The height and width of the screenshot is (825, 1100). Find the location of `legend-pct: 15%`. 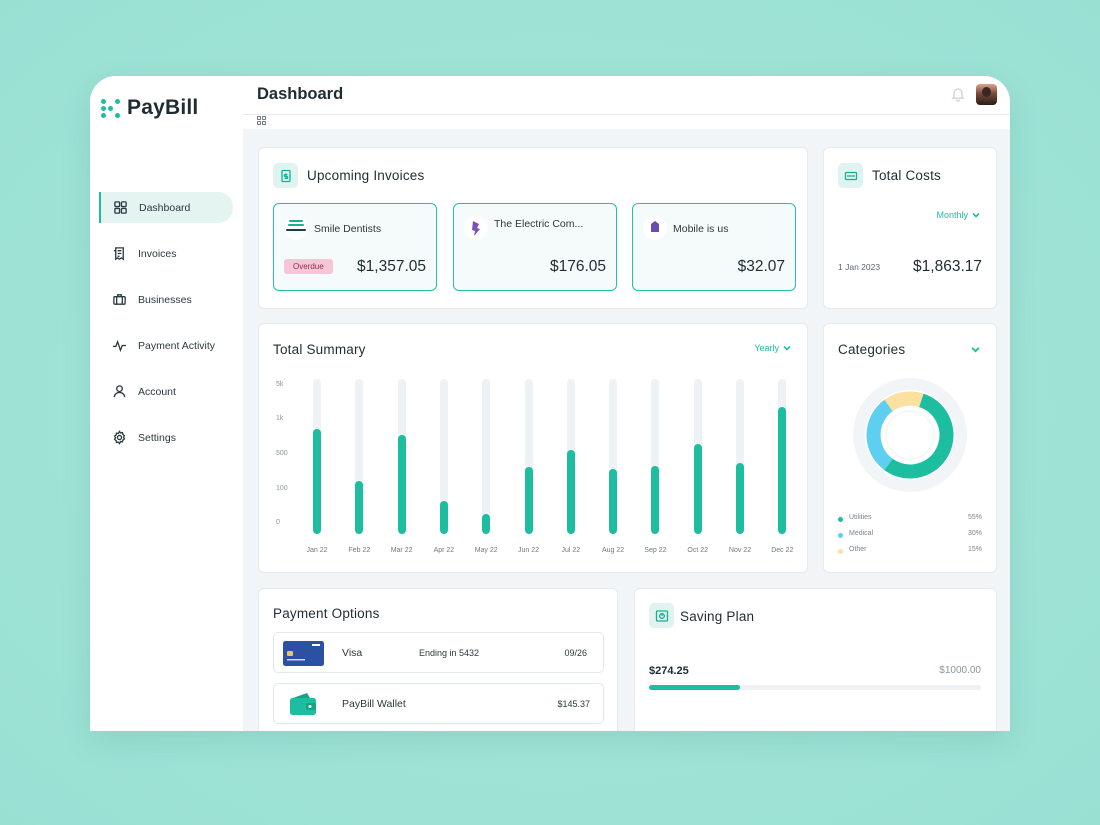

legend-pct: 15% is located at coordinates (974, 549).